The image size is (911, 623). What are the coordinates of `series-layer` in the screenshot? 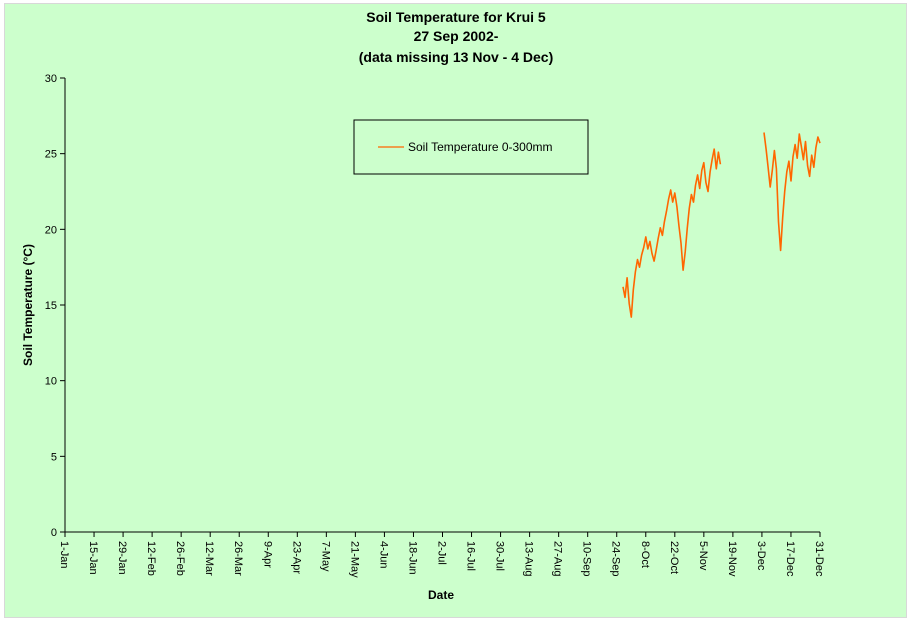 It's located at (721, 225).